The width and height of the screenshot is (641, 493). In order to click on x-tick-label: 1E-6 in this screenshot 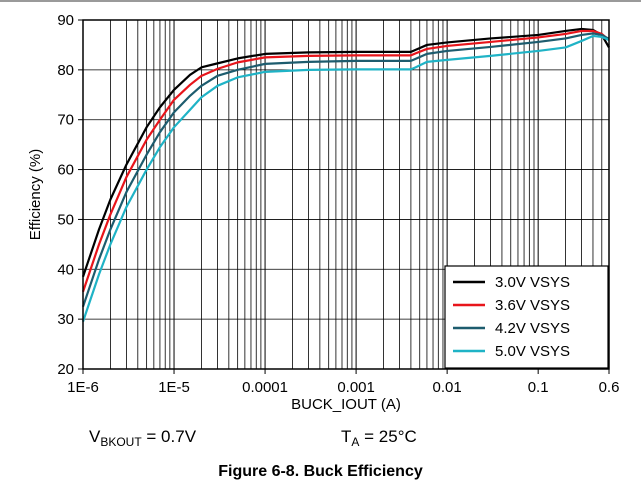, I will do `click(83, 387)`.